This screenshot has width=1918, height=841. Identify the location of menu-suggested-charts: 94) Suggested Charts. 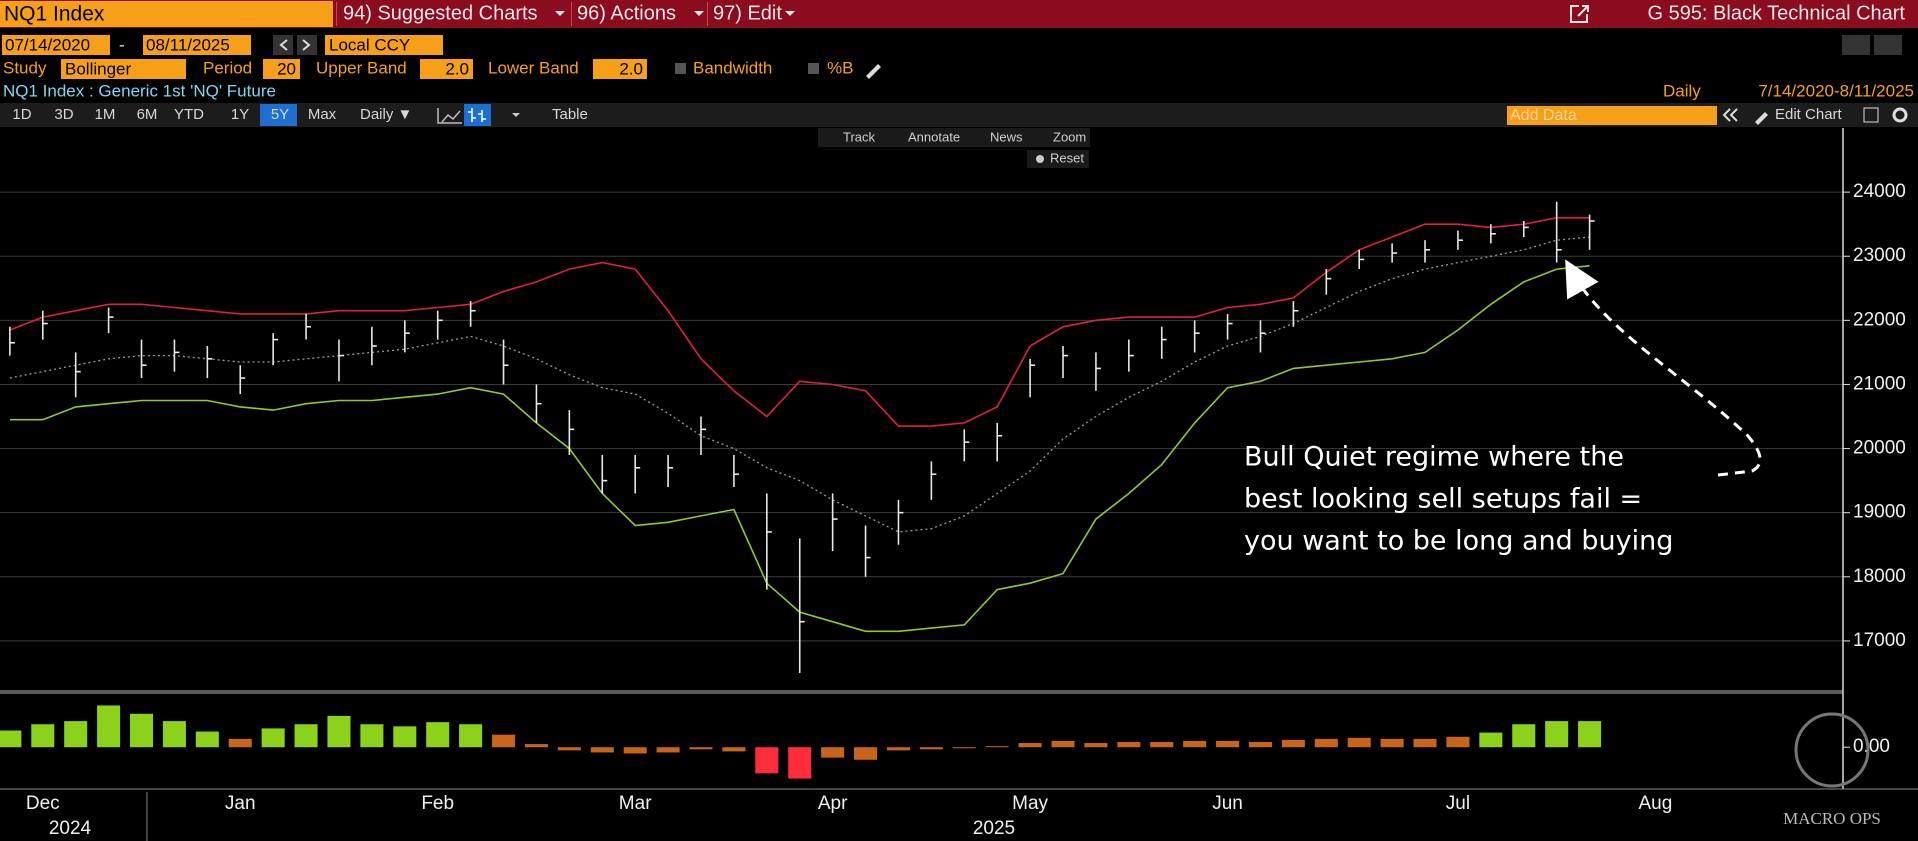
(440, 13).